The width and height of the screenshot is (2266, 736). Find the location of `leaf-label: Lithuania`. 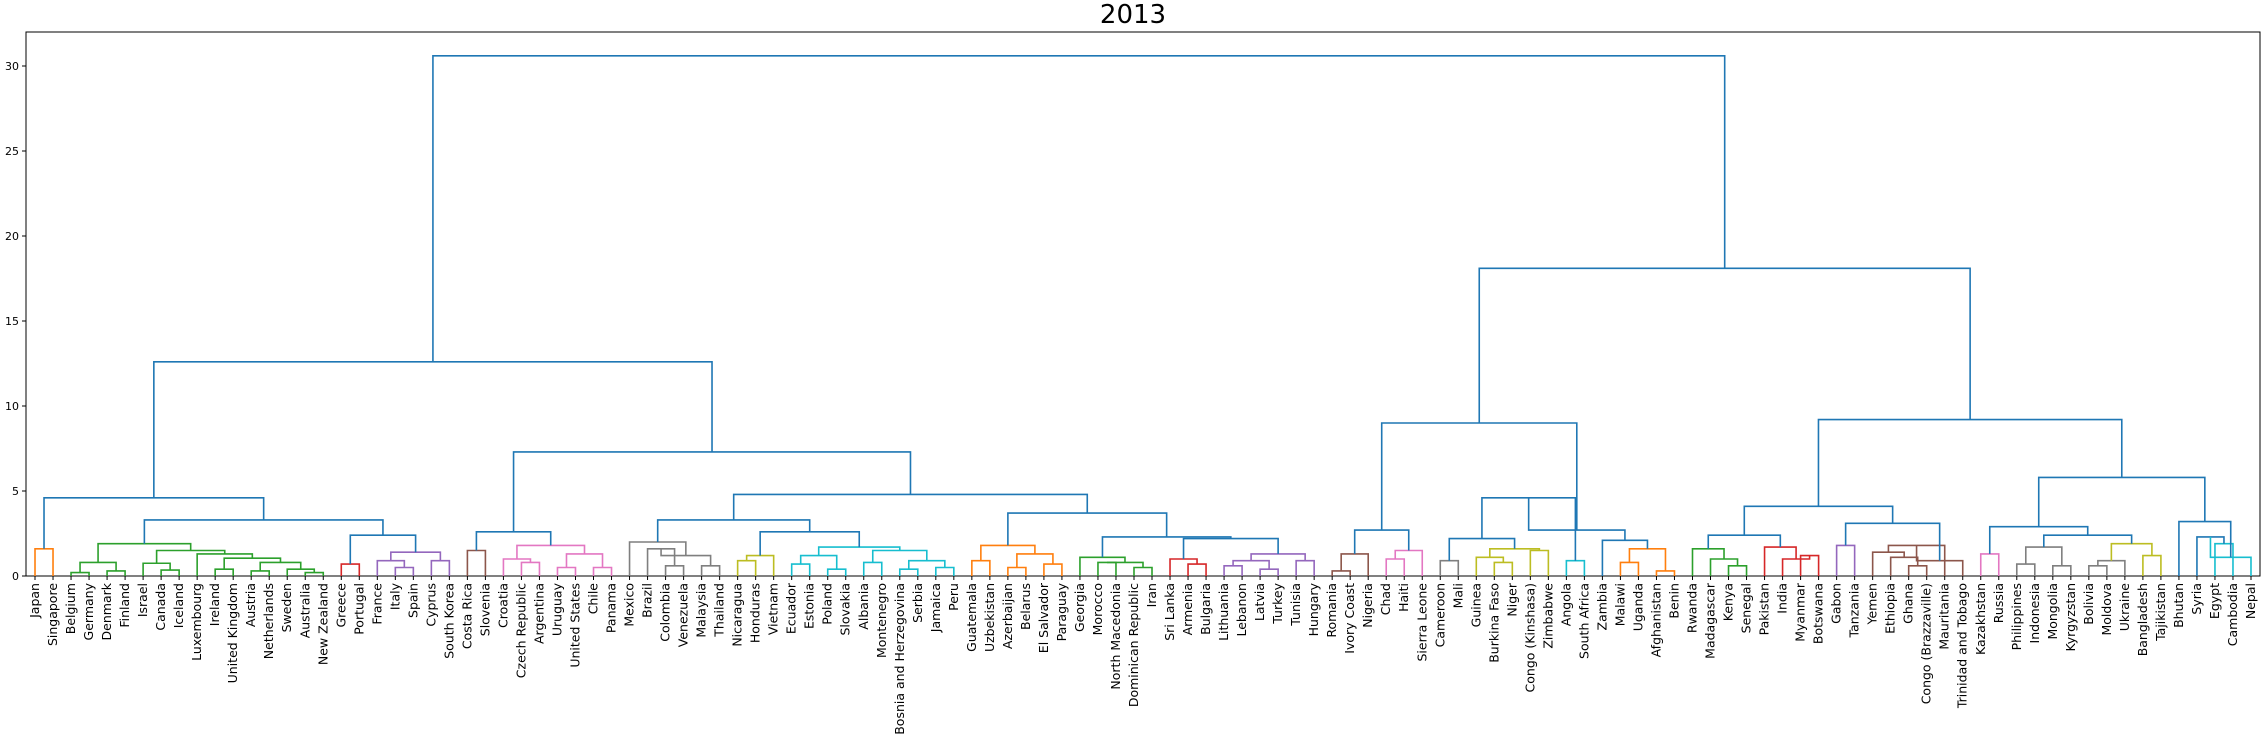

leaf-label: Lithuania is located at coordinates (1223, 612).